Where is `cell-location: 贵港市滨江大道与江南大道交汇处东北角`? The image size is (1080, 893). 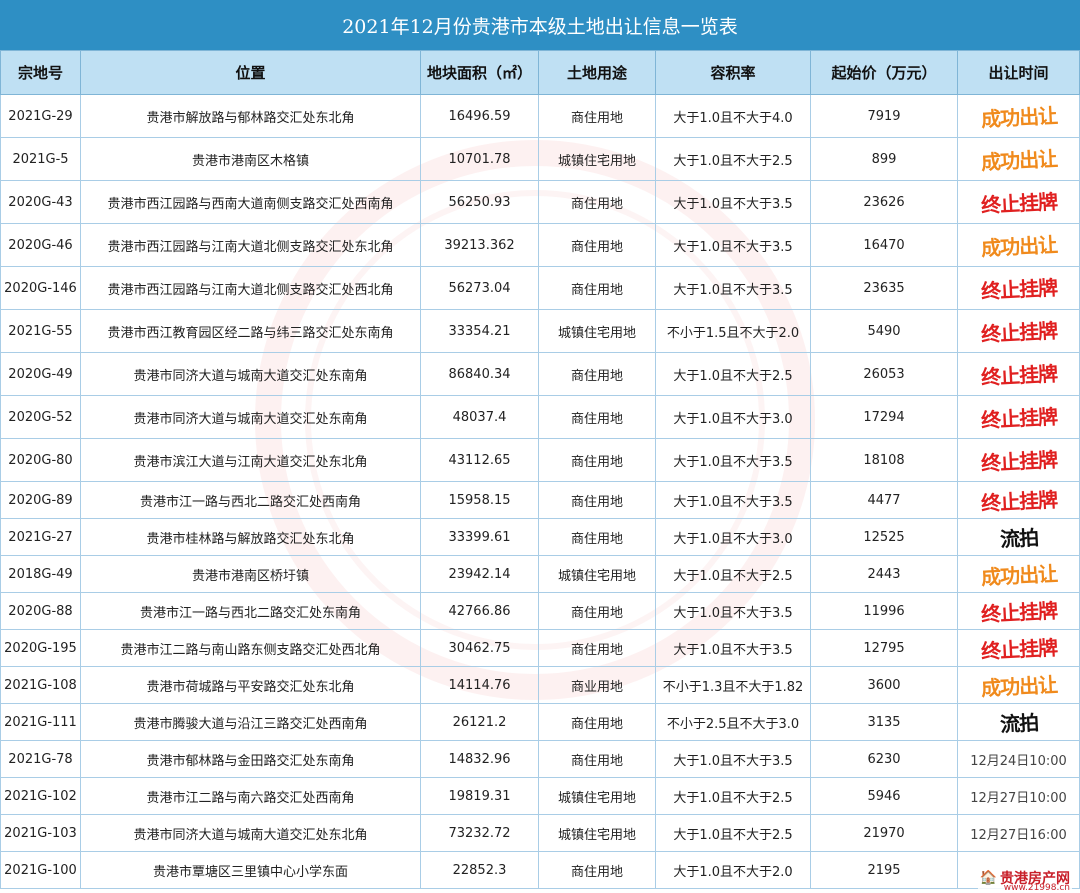
cell-location: 贵港市滨江大道与江南大道交汇处东北角 is located at coordinates (250, 460).